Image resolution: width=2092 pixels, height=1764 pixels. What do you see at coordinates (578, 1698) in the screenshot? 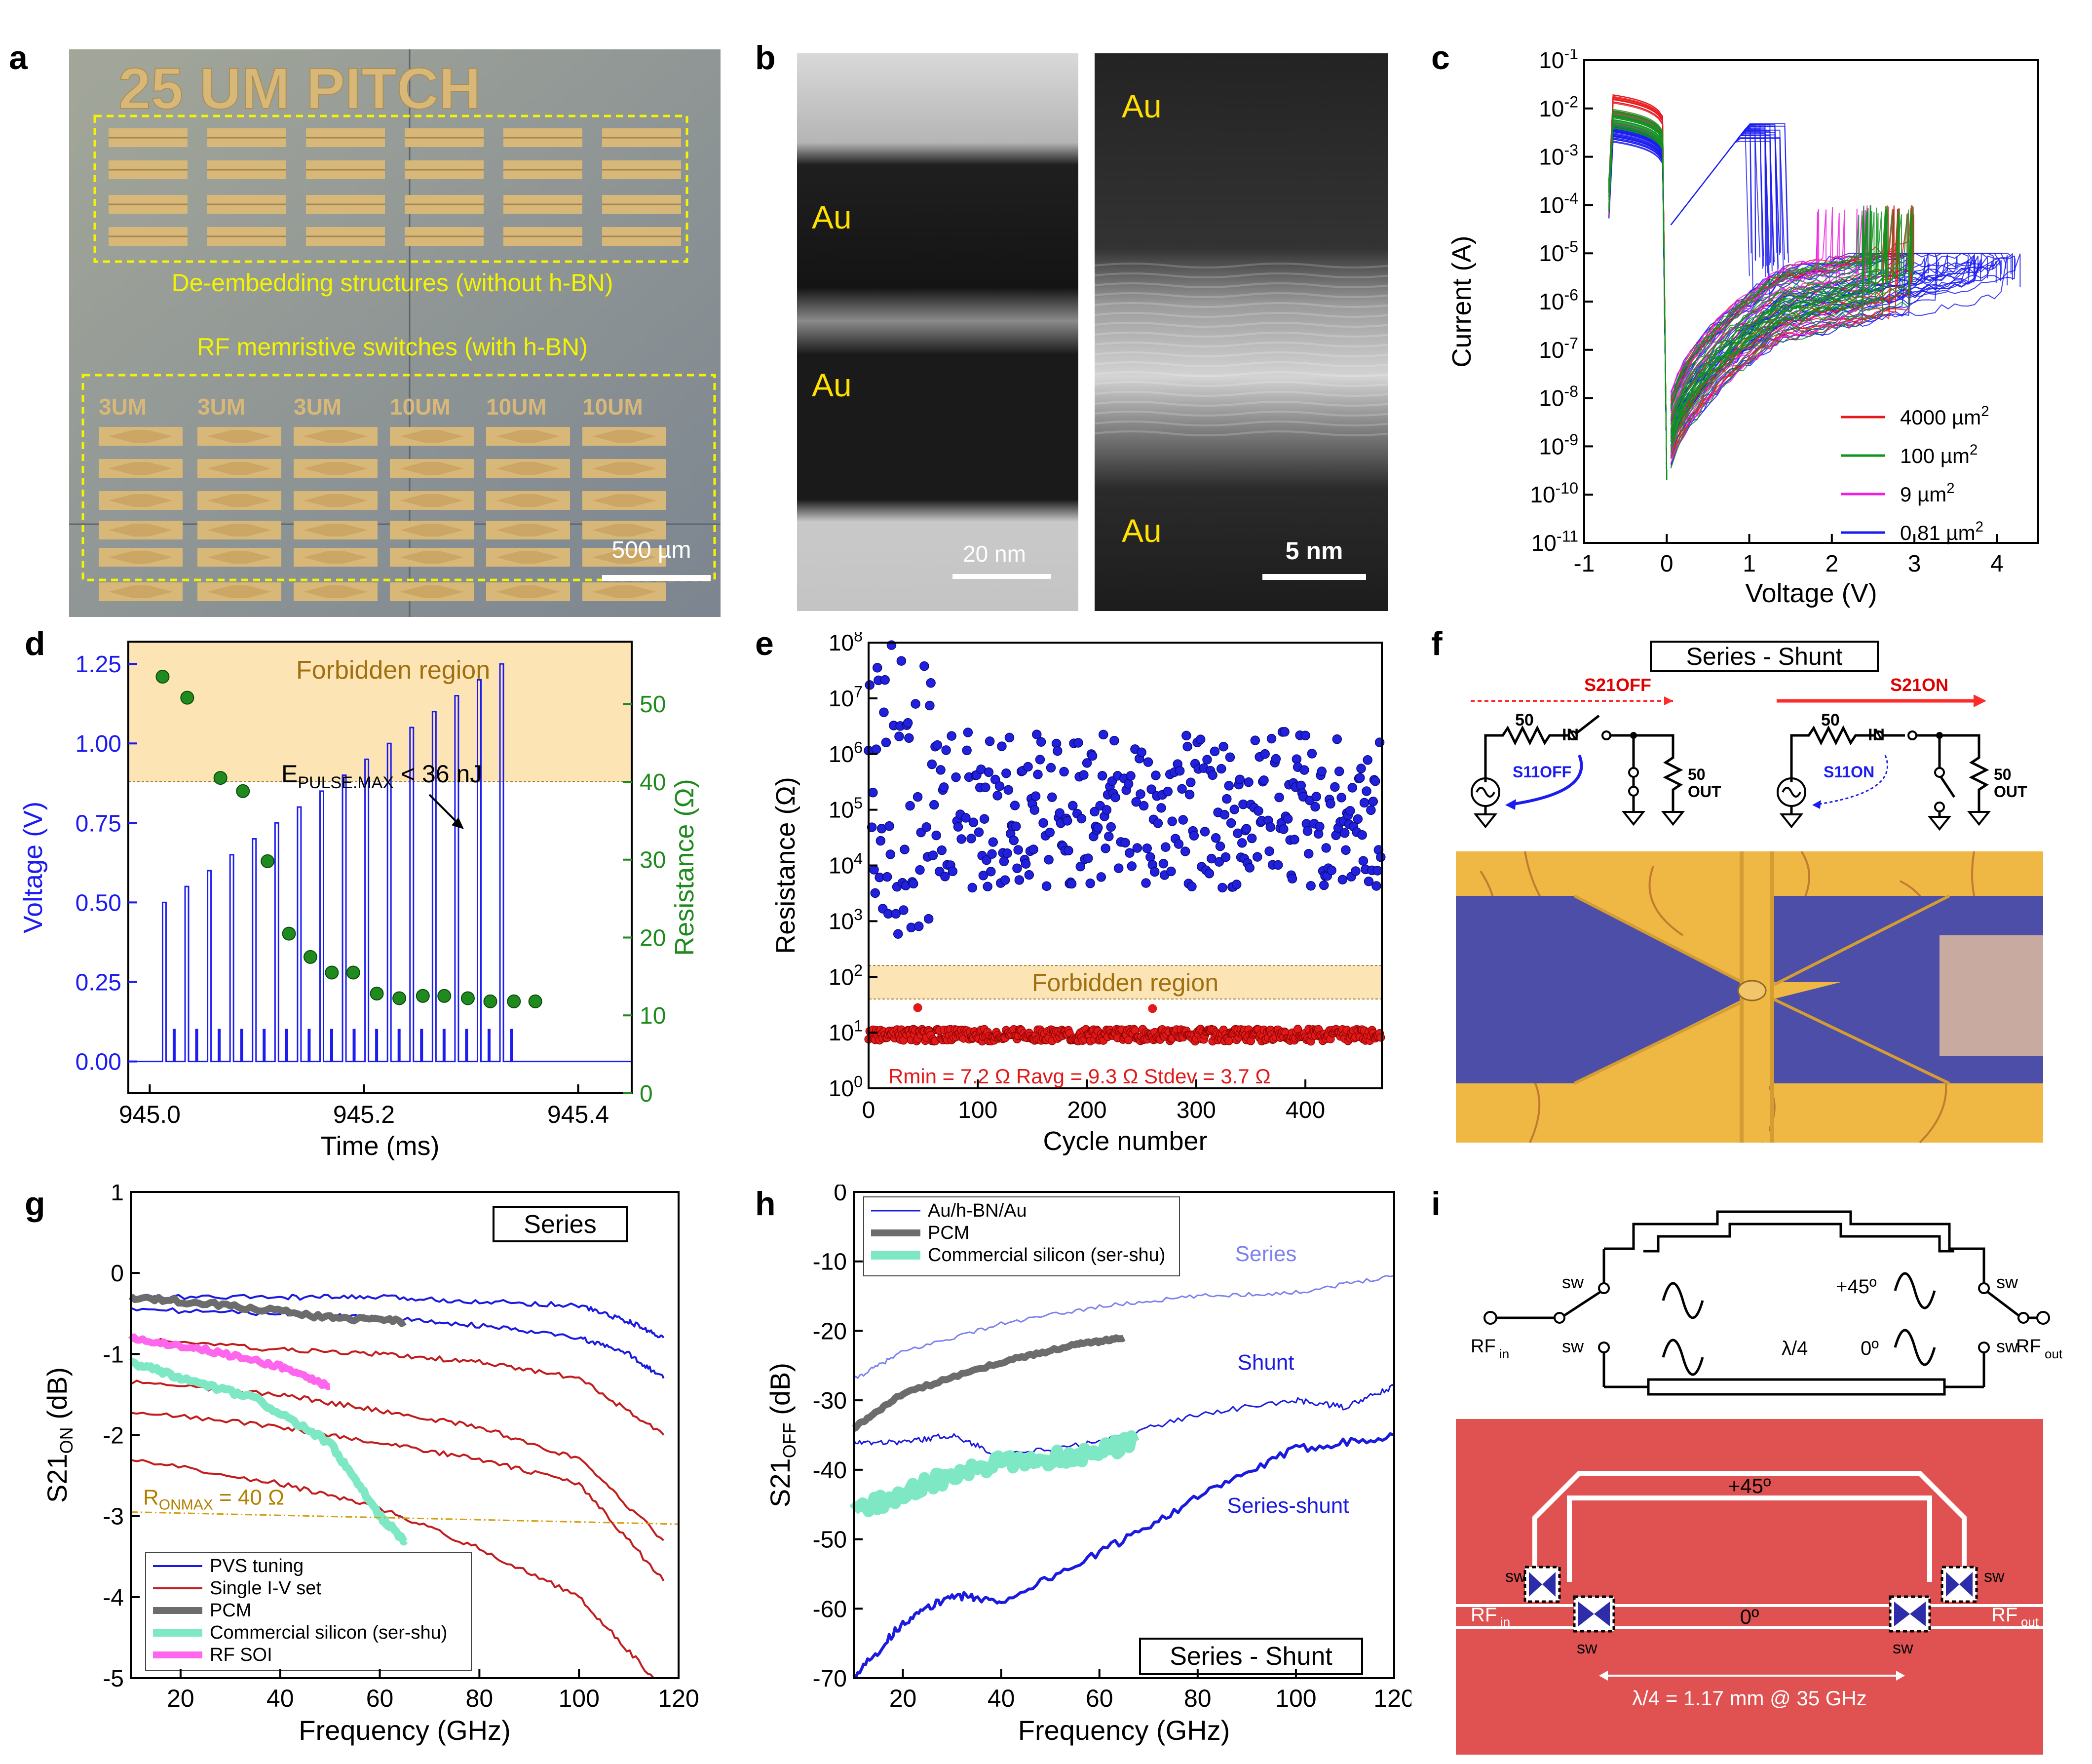
I see `x-tick-label: 100` at bounding box center [578, 1698].